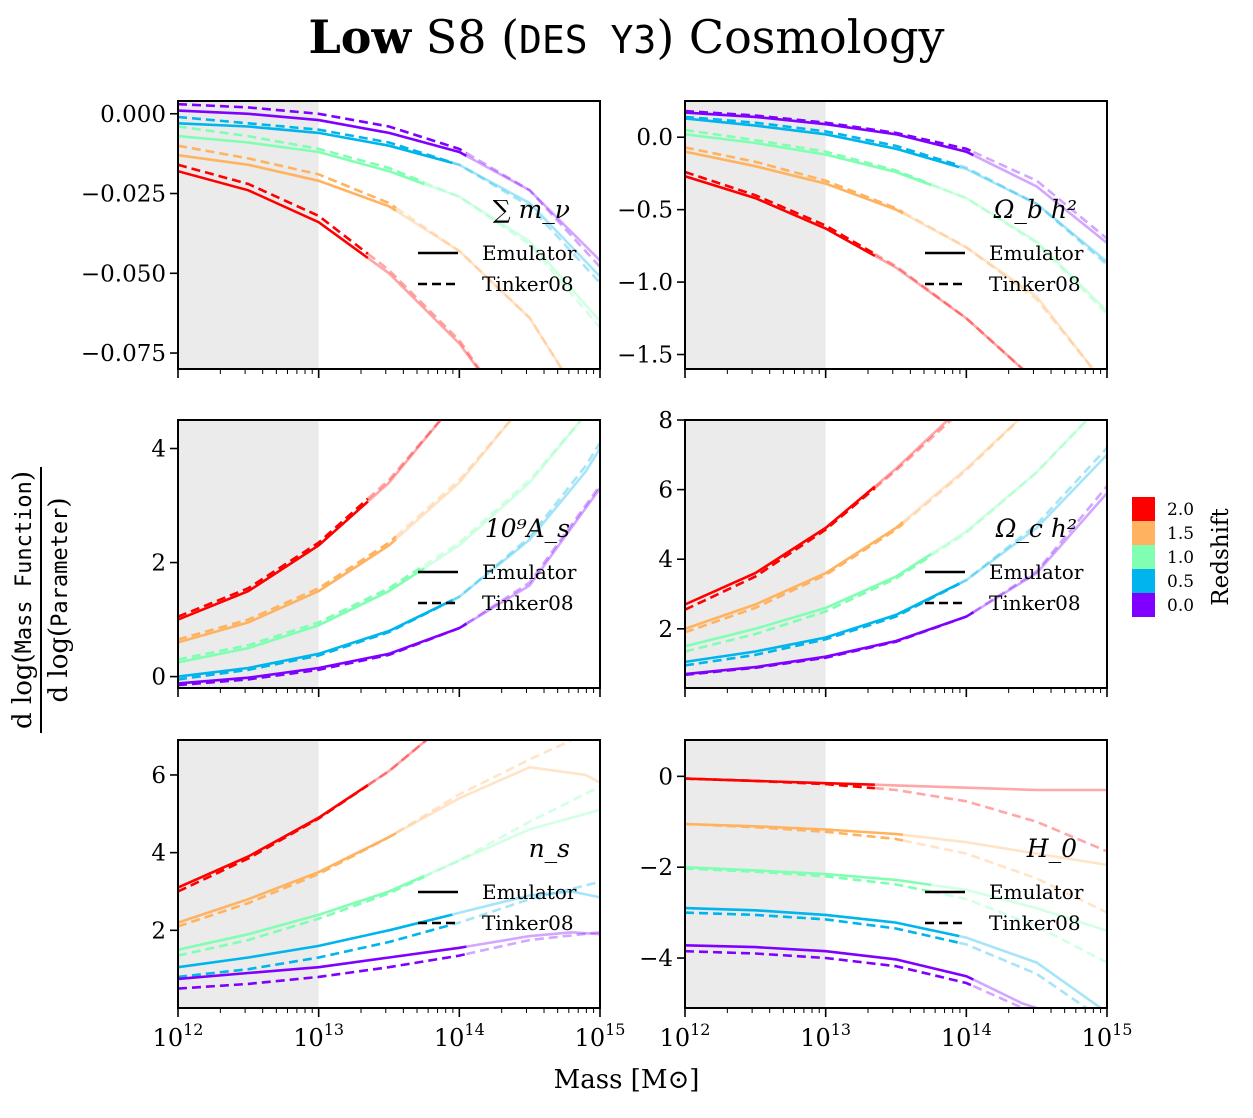  Describe the element at coordinates (1107, 1036) in the screenshot. I see `x-tick-label: 1015` at that location.